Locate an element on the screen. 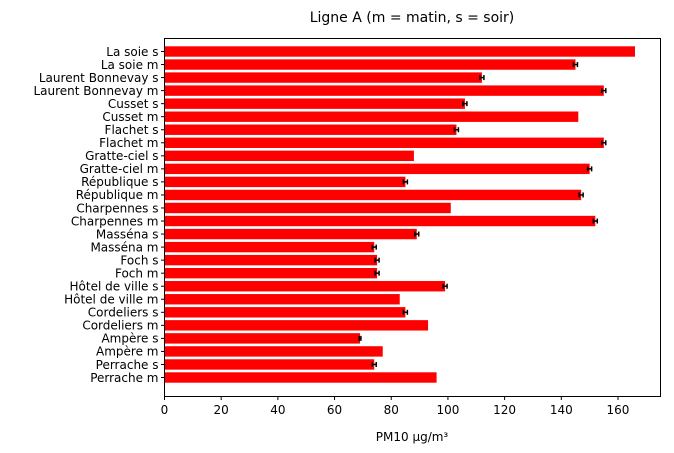 Image resolution: width=674 pixels, height=453 pixels. bar-gratte-ciel-s is located at coordinates (289, 156).